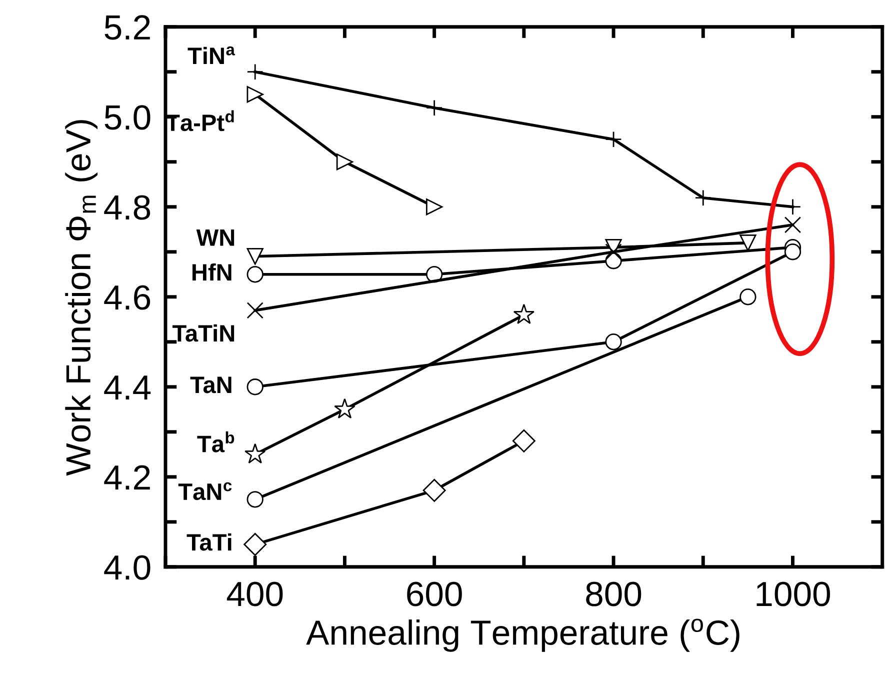 This screenshot has height=688, width=885. Describe the element at coordinates (127, 567) in the screenshot. I see `y-tick-label: 4.0` at that location.